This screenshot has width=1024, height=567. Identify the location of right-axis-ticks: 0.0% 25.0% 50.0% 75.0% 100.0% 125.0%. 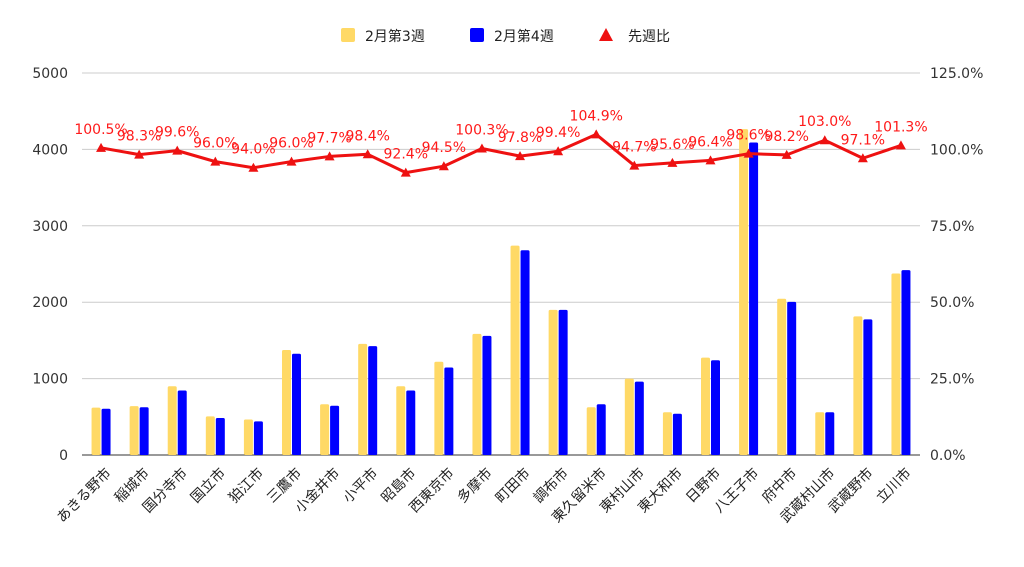
(956, 265).